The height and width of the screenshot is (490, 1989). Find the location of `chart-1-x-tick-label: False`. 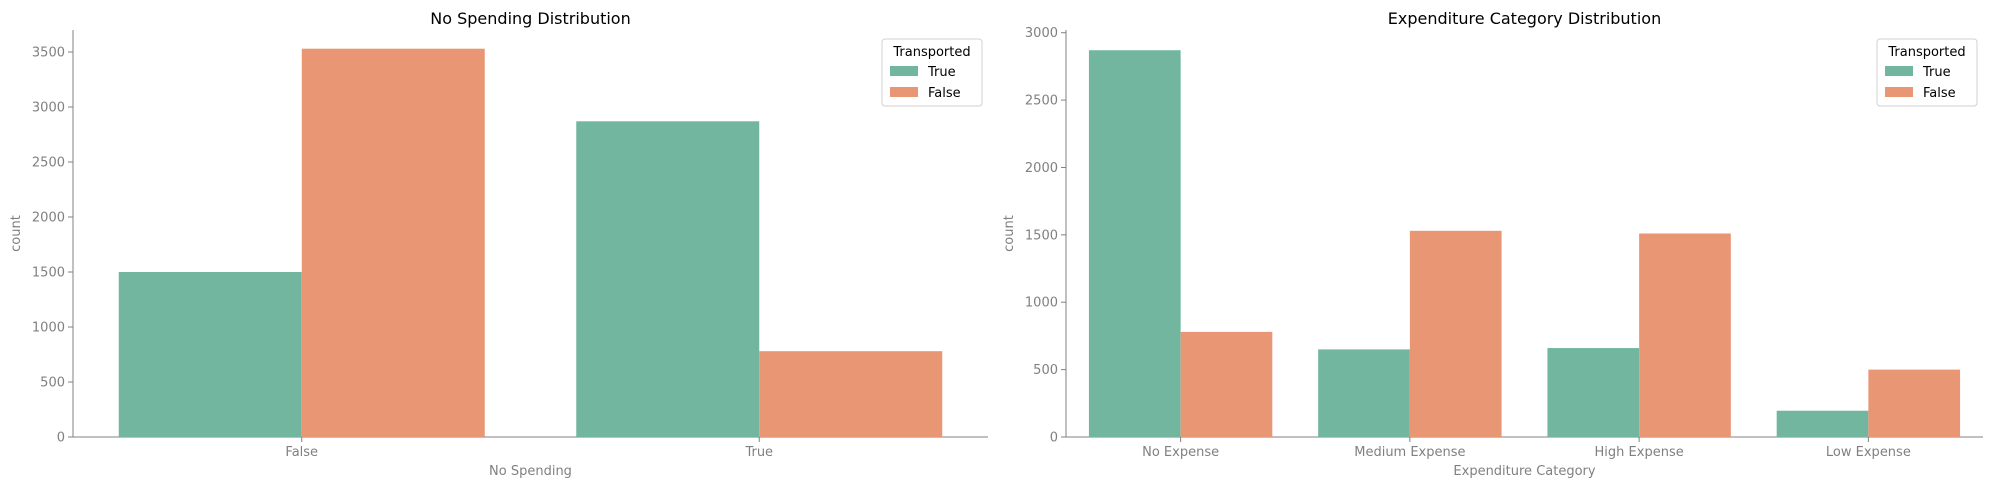

chart-1-x-tick-label: False is located at coordinates (301, 452).